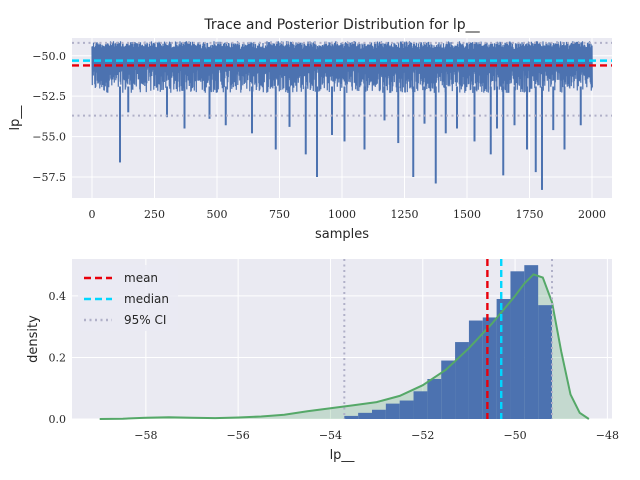 The width and height of the screenshot is (640, 480). I want to click on legend-label-mean: mean, so click(141, 278).